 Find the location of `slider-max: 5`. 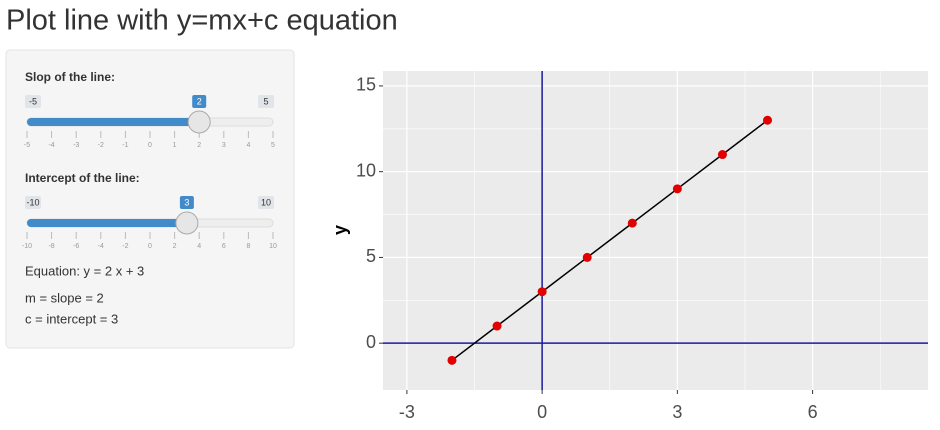

slider-max: 5 is located at coordinates (265, 101).